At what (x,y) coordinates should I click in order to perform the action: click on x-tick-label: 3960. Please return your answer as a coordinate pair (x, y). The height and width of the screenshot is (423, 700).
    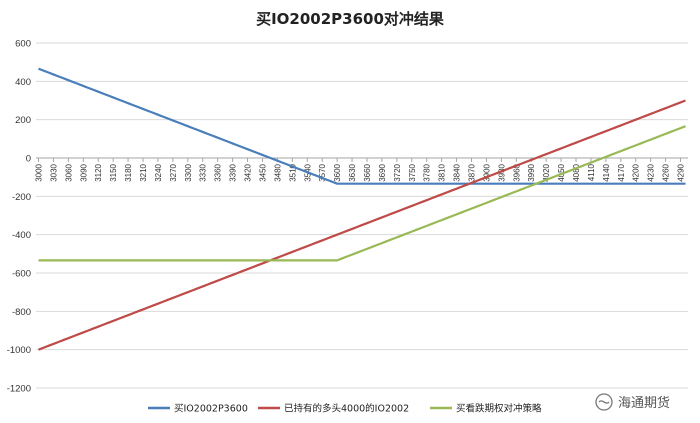
    Looking at the image, I should click on (516, 172).